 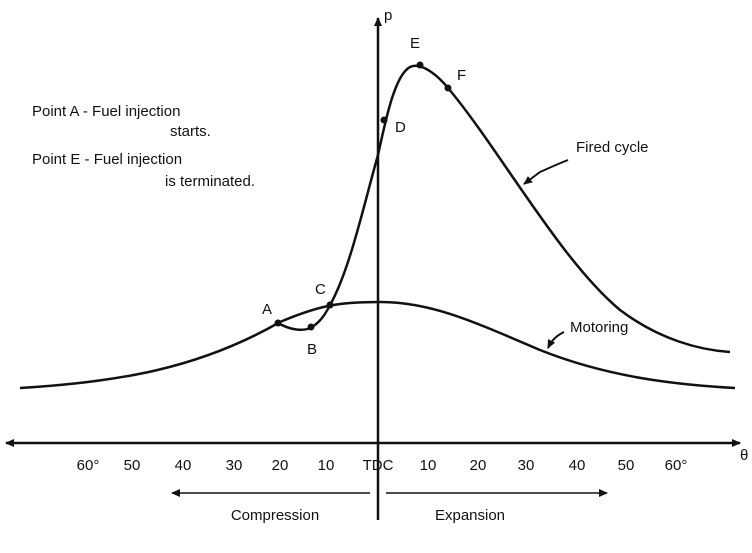 I want to click on fired-label: Fired cycle, so click(x=612, y=147).